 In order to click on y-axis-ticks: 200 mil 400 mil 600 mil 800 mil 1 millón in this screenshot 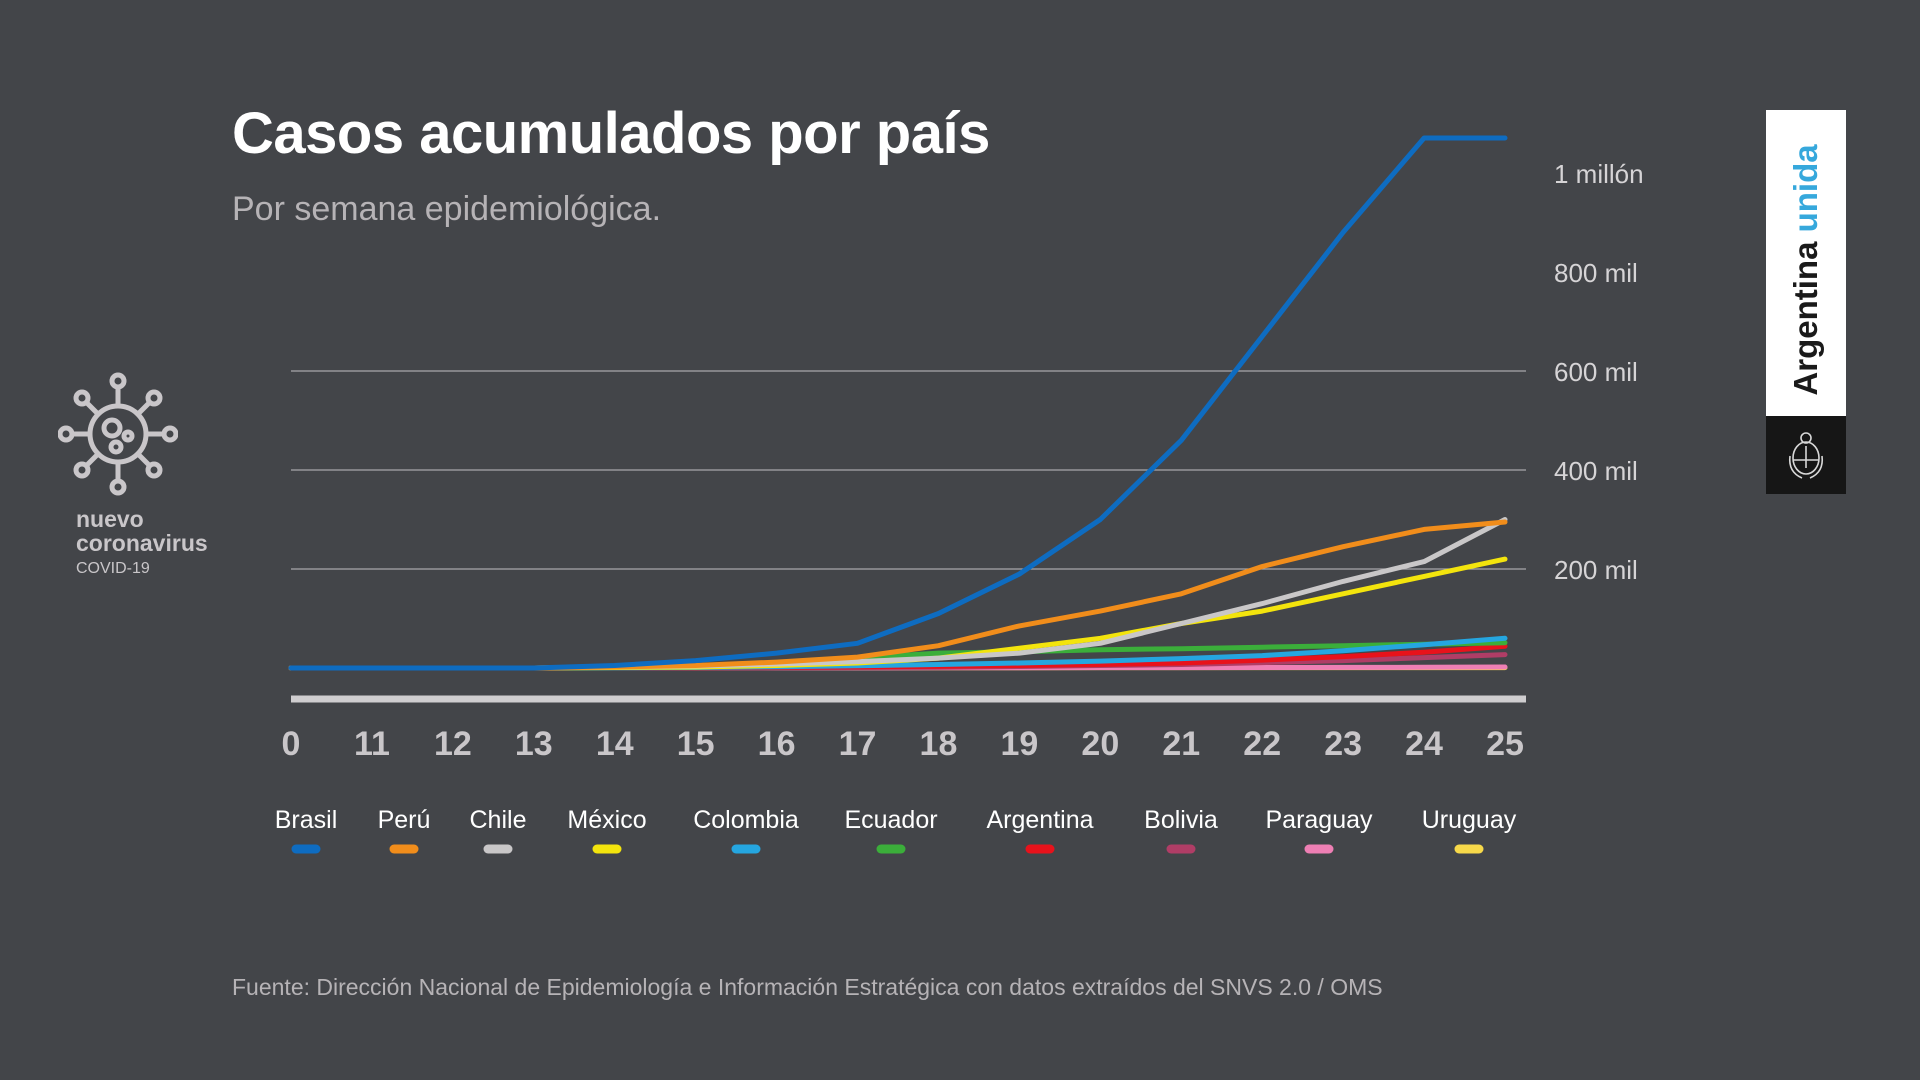, I will do `click(1599, 372)`.